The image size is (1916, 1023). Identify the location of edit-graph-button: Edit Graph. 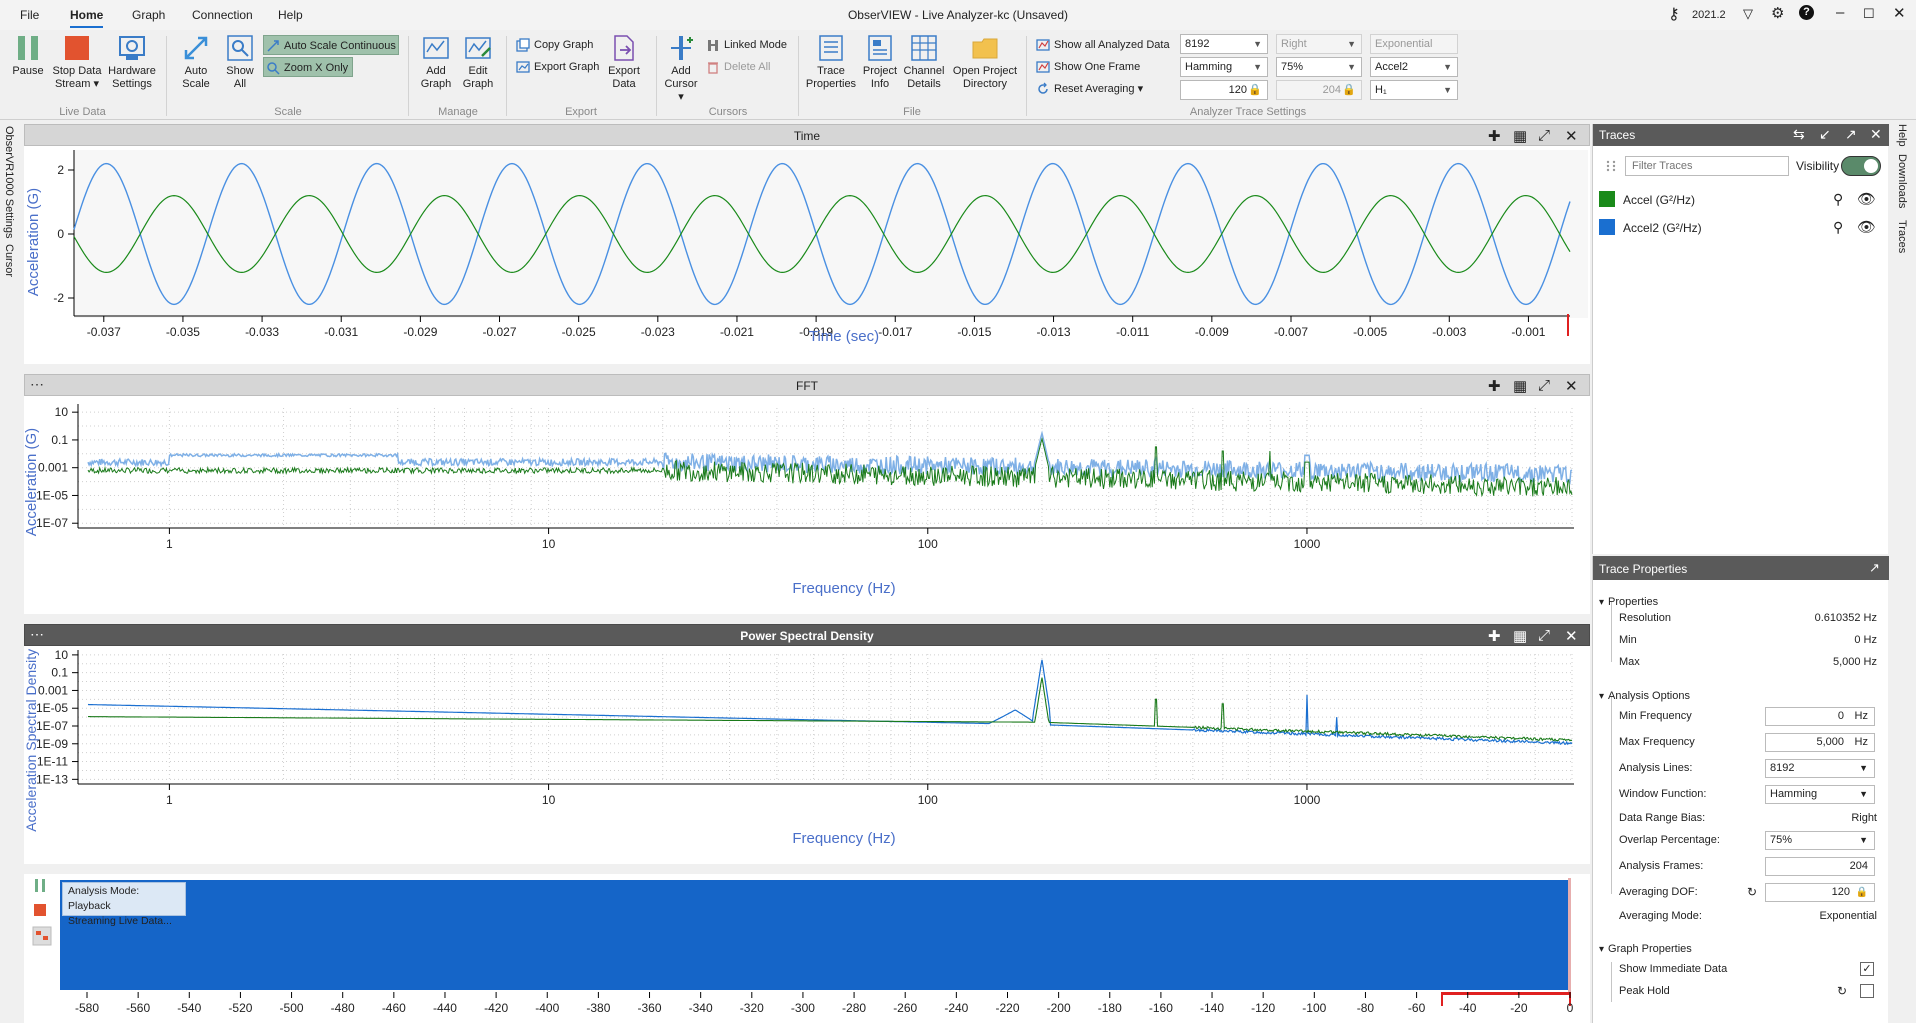
(478, 62).